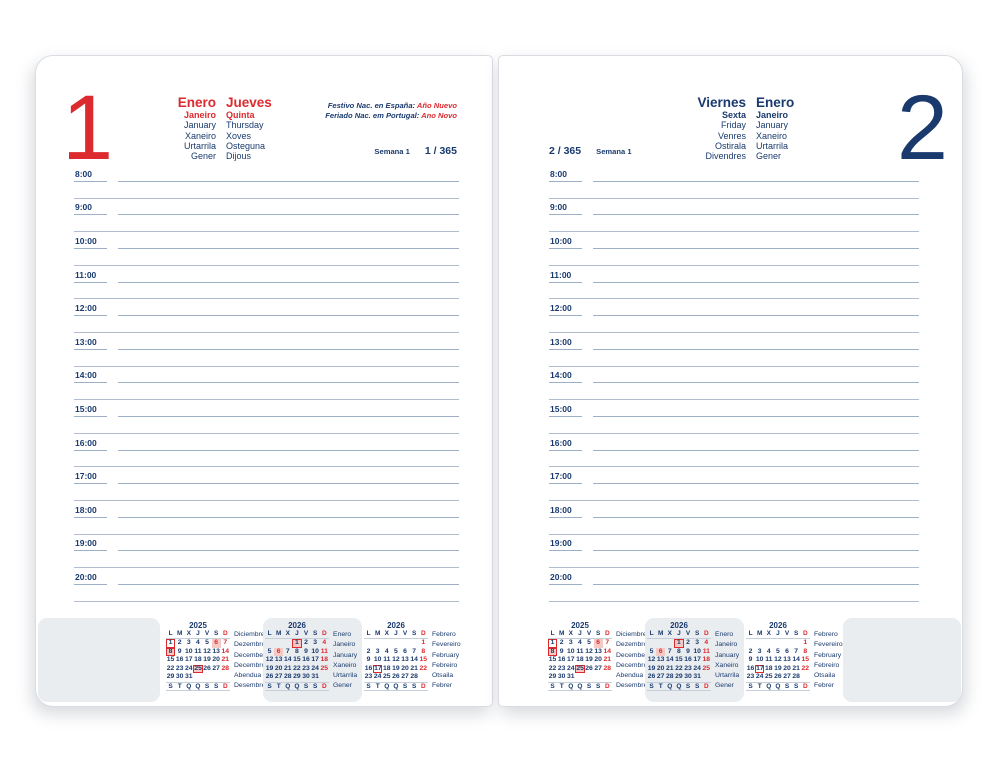  What do you see at coordinates (561, 633) in the screenshot?
I see `weekday-letter: M` at bounding box center [561, 633].